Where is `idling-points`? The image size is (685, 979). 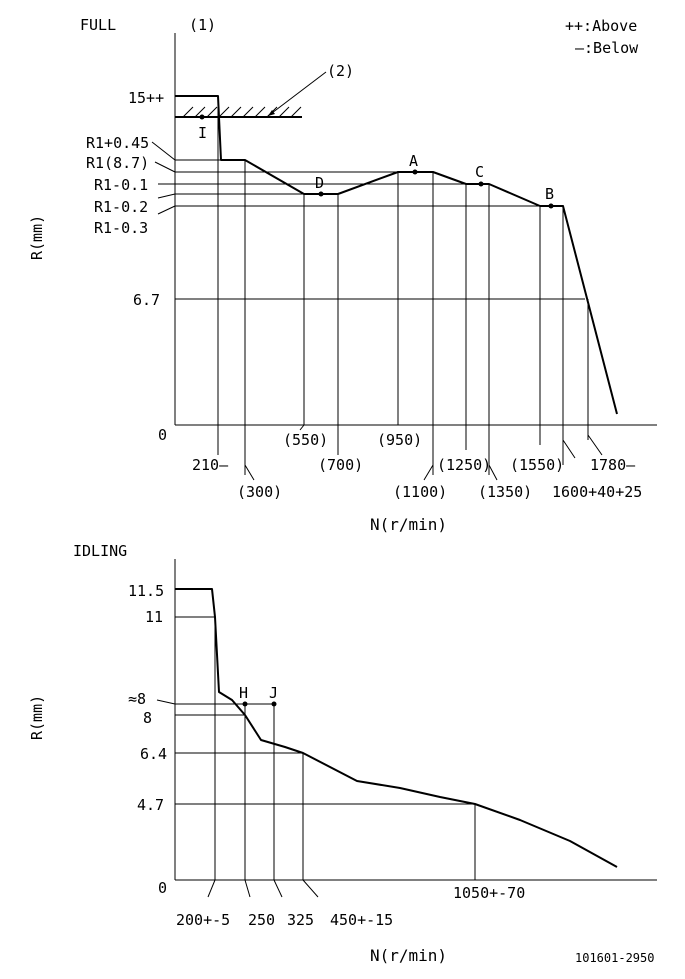
idling-points is located at coordinates (259, 704).